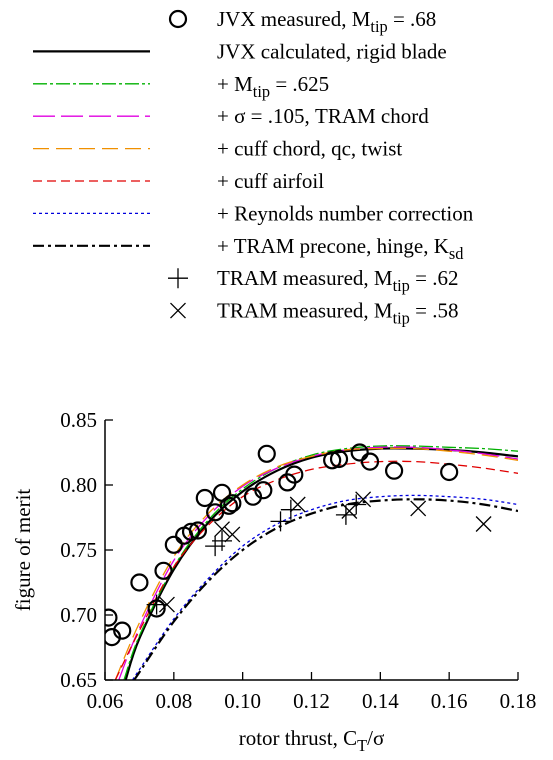 The image size is (553, 760). I want to click on legend-cuff-chord-qc-twist: + cuff chord, qc, twist, so click(217, 149).